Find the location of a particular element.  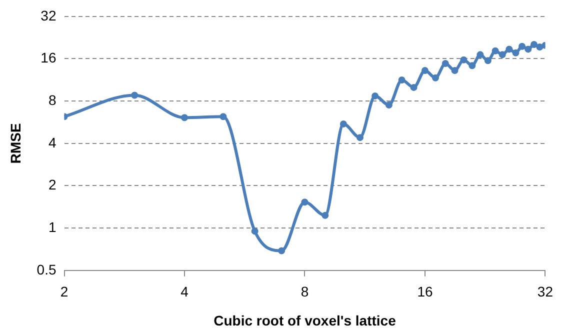

x-tick-label: 32 is located at coordinates (545, 292).